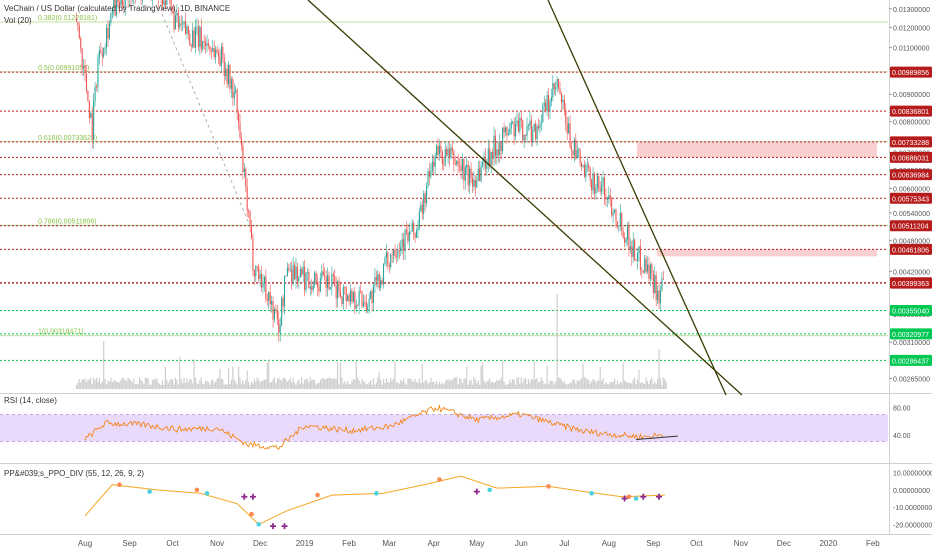 This screenshot has width=932, height=550. I want to click on ppo-tick-label: -20.00000000, so click(912, 525).